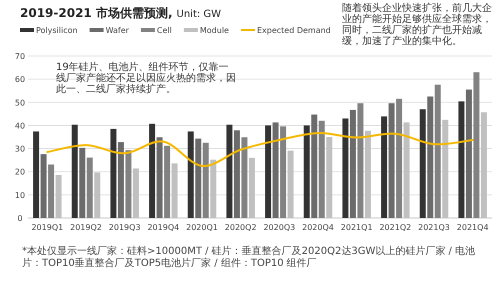 The height and width of the screenshot is (287, 501). Describe the element at coordinates (318, 227) in the screenshot. I see `x-tick-label: 2020Q4` at that location.